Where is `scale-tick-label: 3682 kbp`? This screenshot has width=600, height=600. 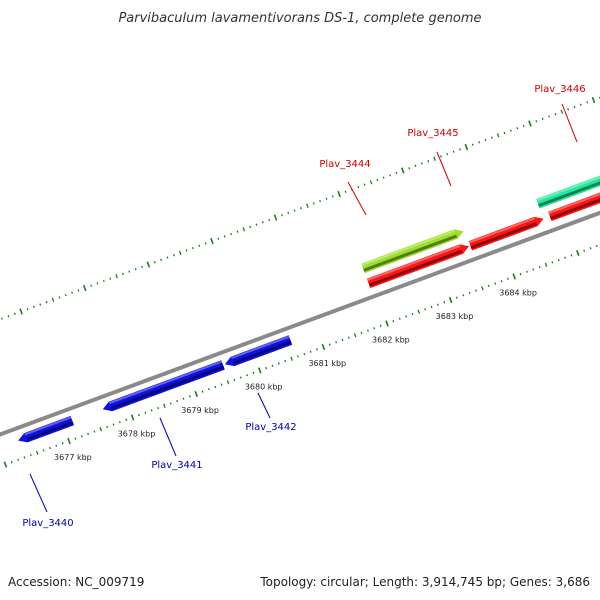 scale-tick-label: 3682 kbp is located at coordinates (391, 339).